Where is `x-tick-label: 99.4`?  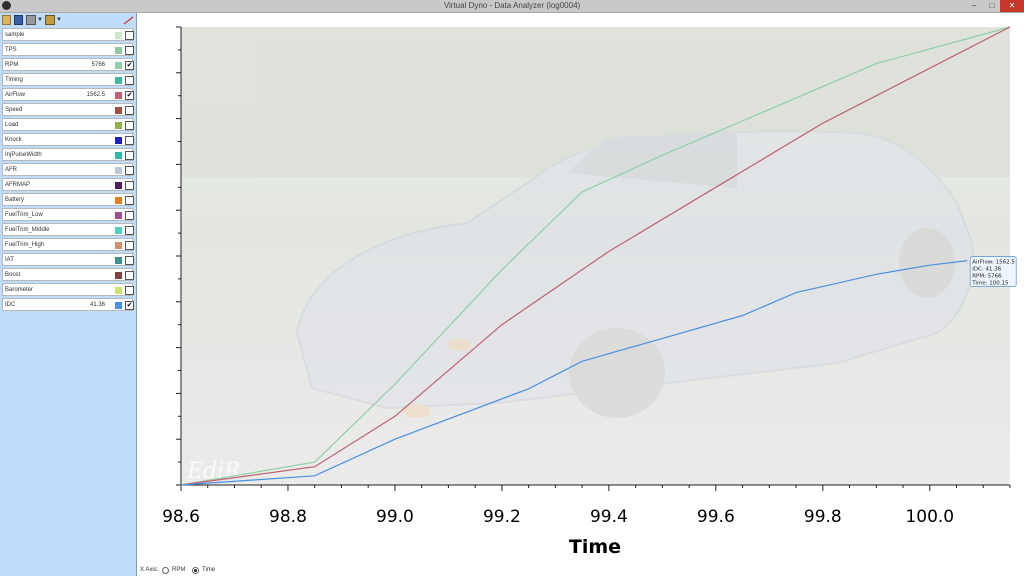 x-tick-label: 99.4 is located at coordinates (609, 517).